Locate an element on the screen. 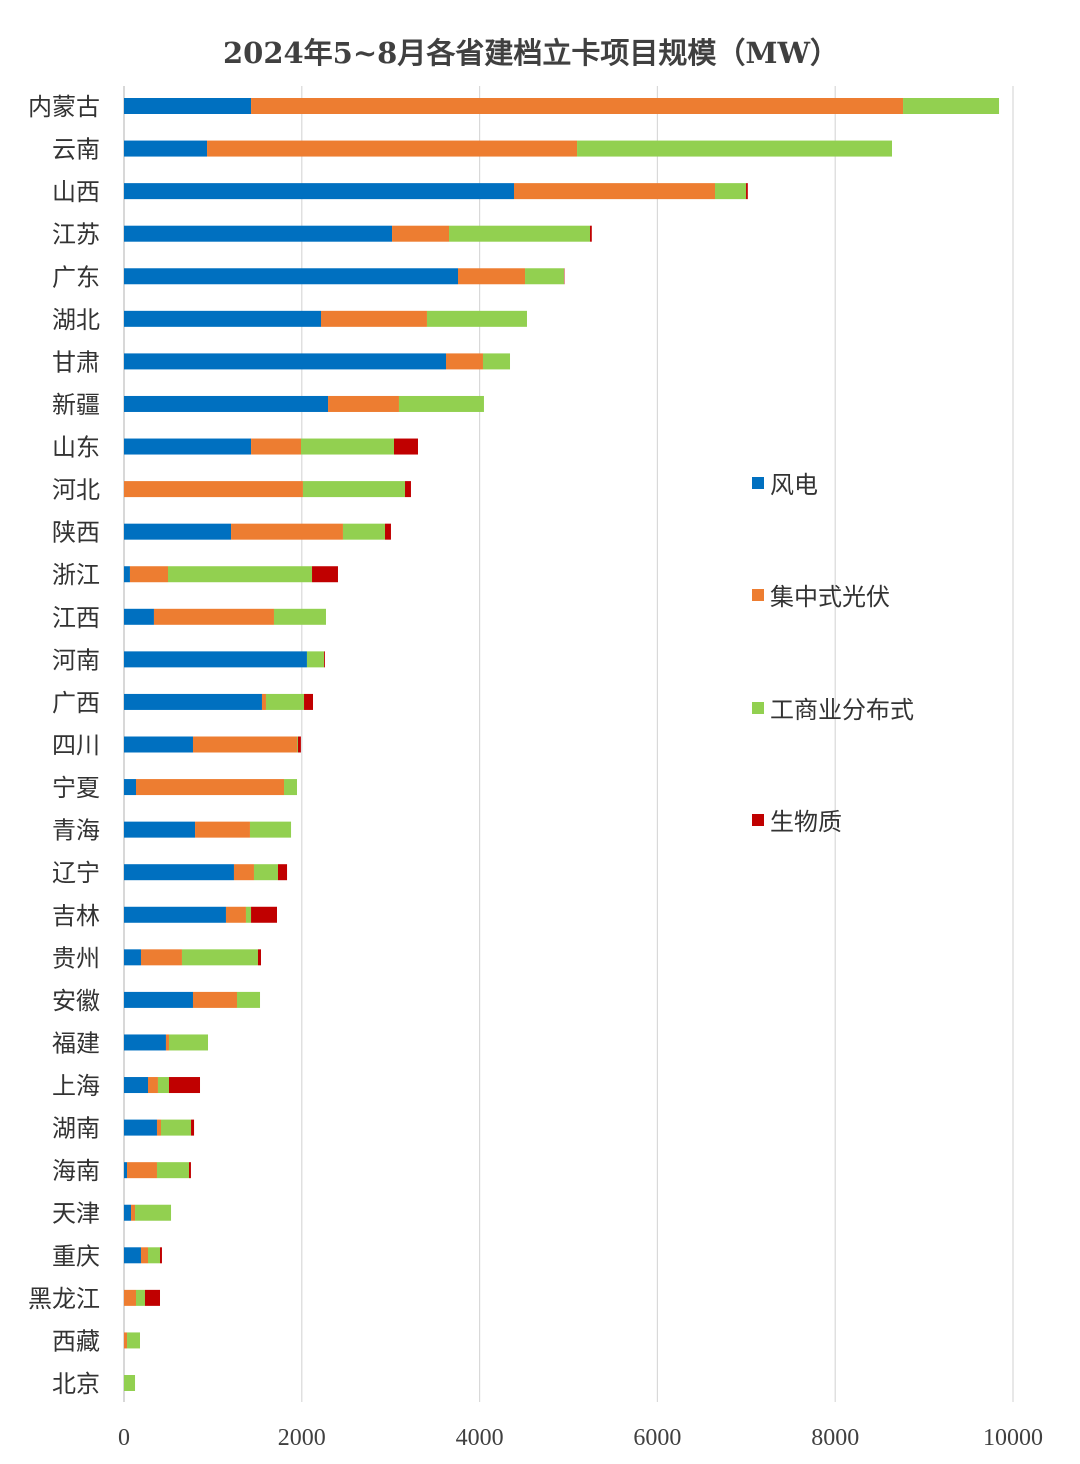 The width and height of the screenshot is (1080, 1464). category-label: 西藏 is located at coordinates (76, 1341).